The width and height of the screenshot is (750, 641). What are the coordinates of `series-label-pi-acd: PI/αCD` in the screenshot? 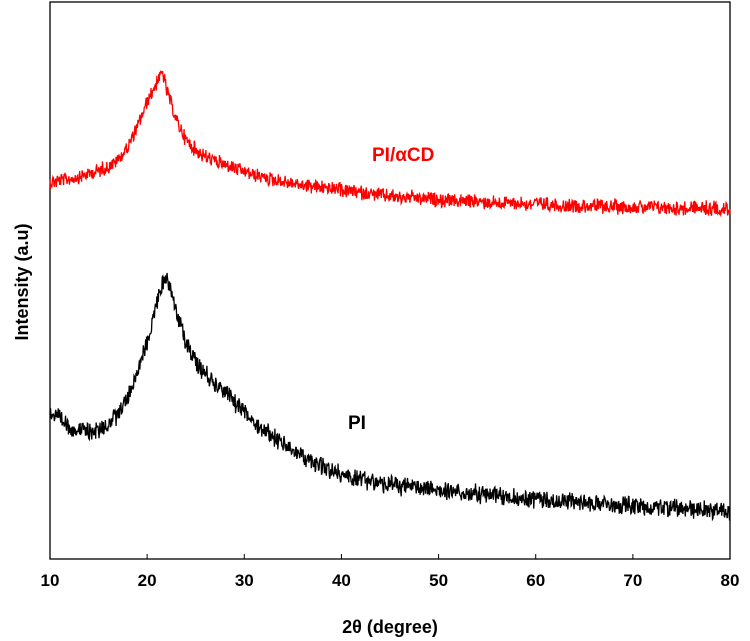 It's located at (403, 155).